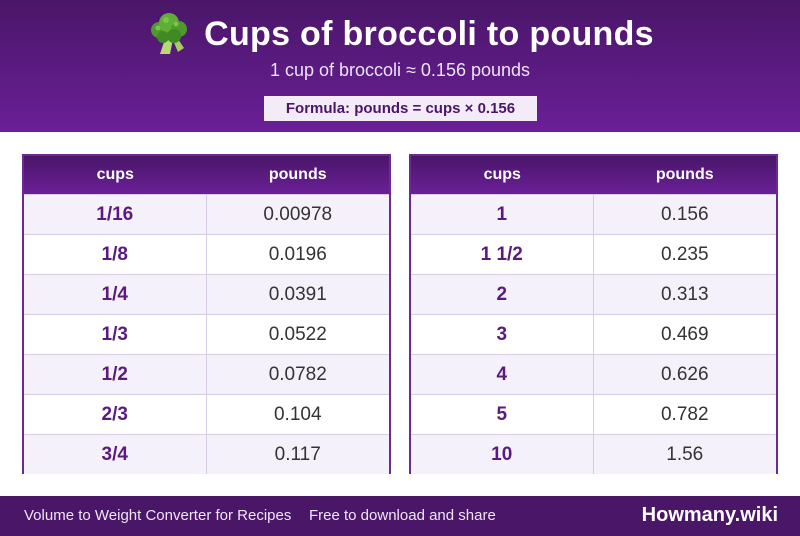 The image size is (800, 536). I want to click on table-row: 4 0.626, so click(593, 374).